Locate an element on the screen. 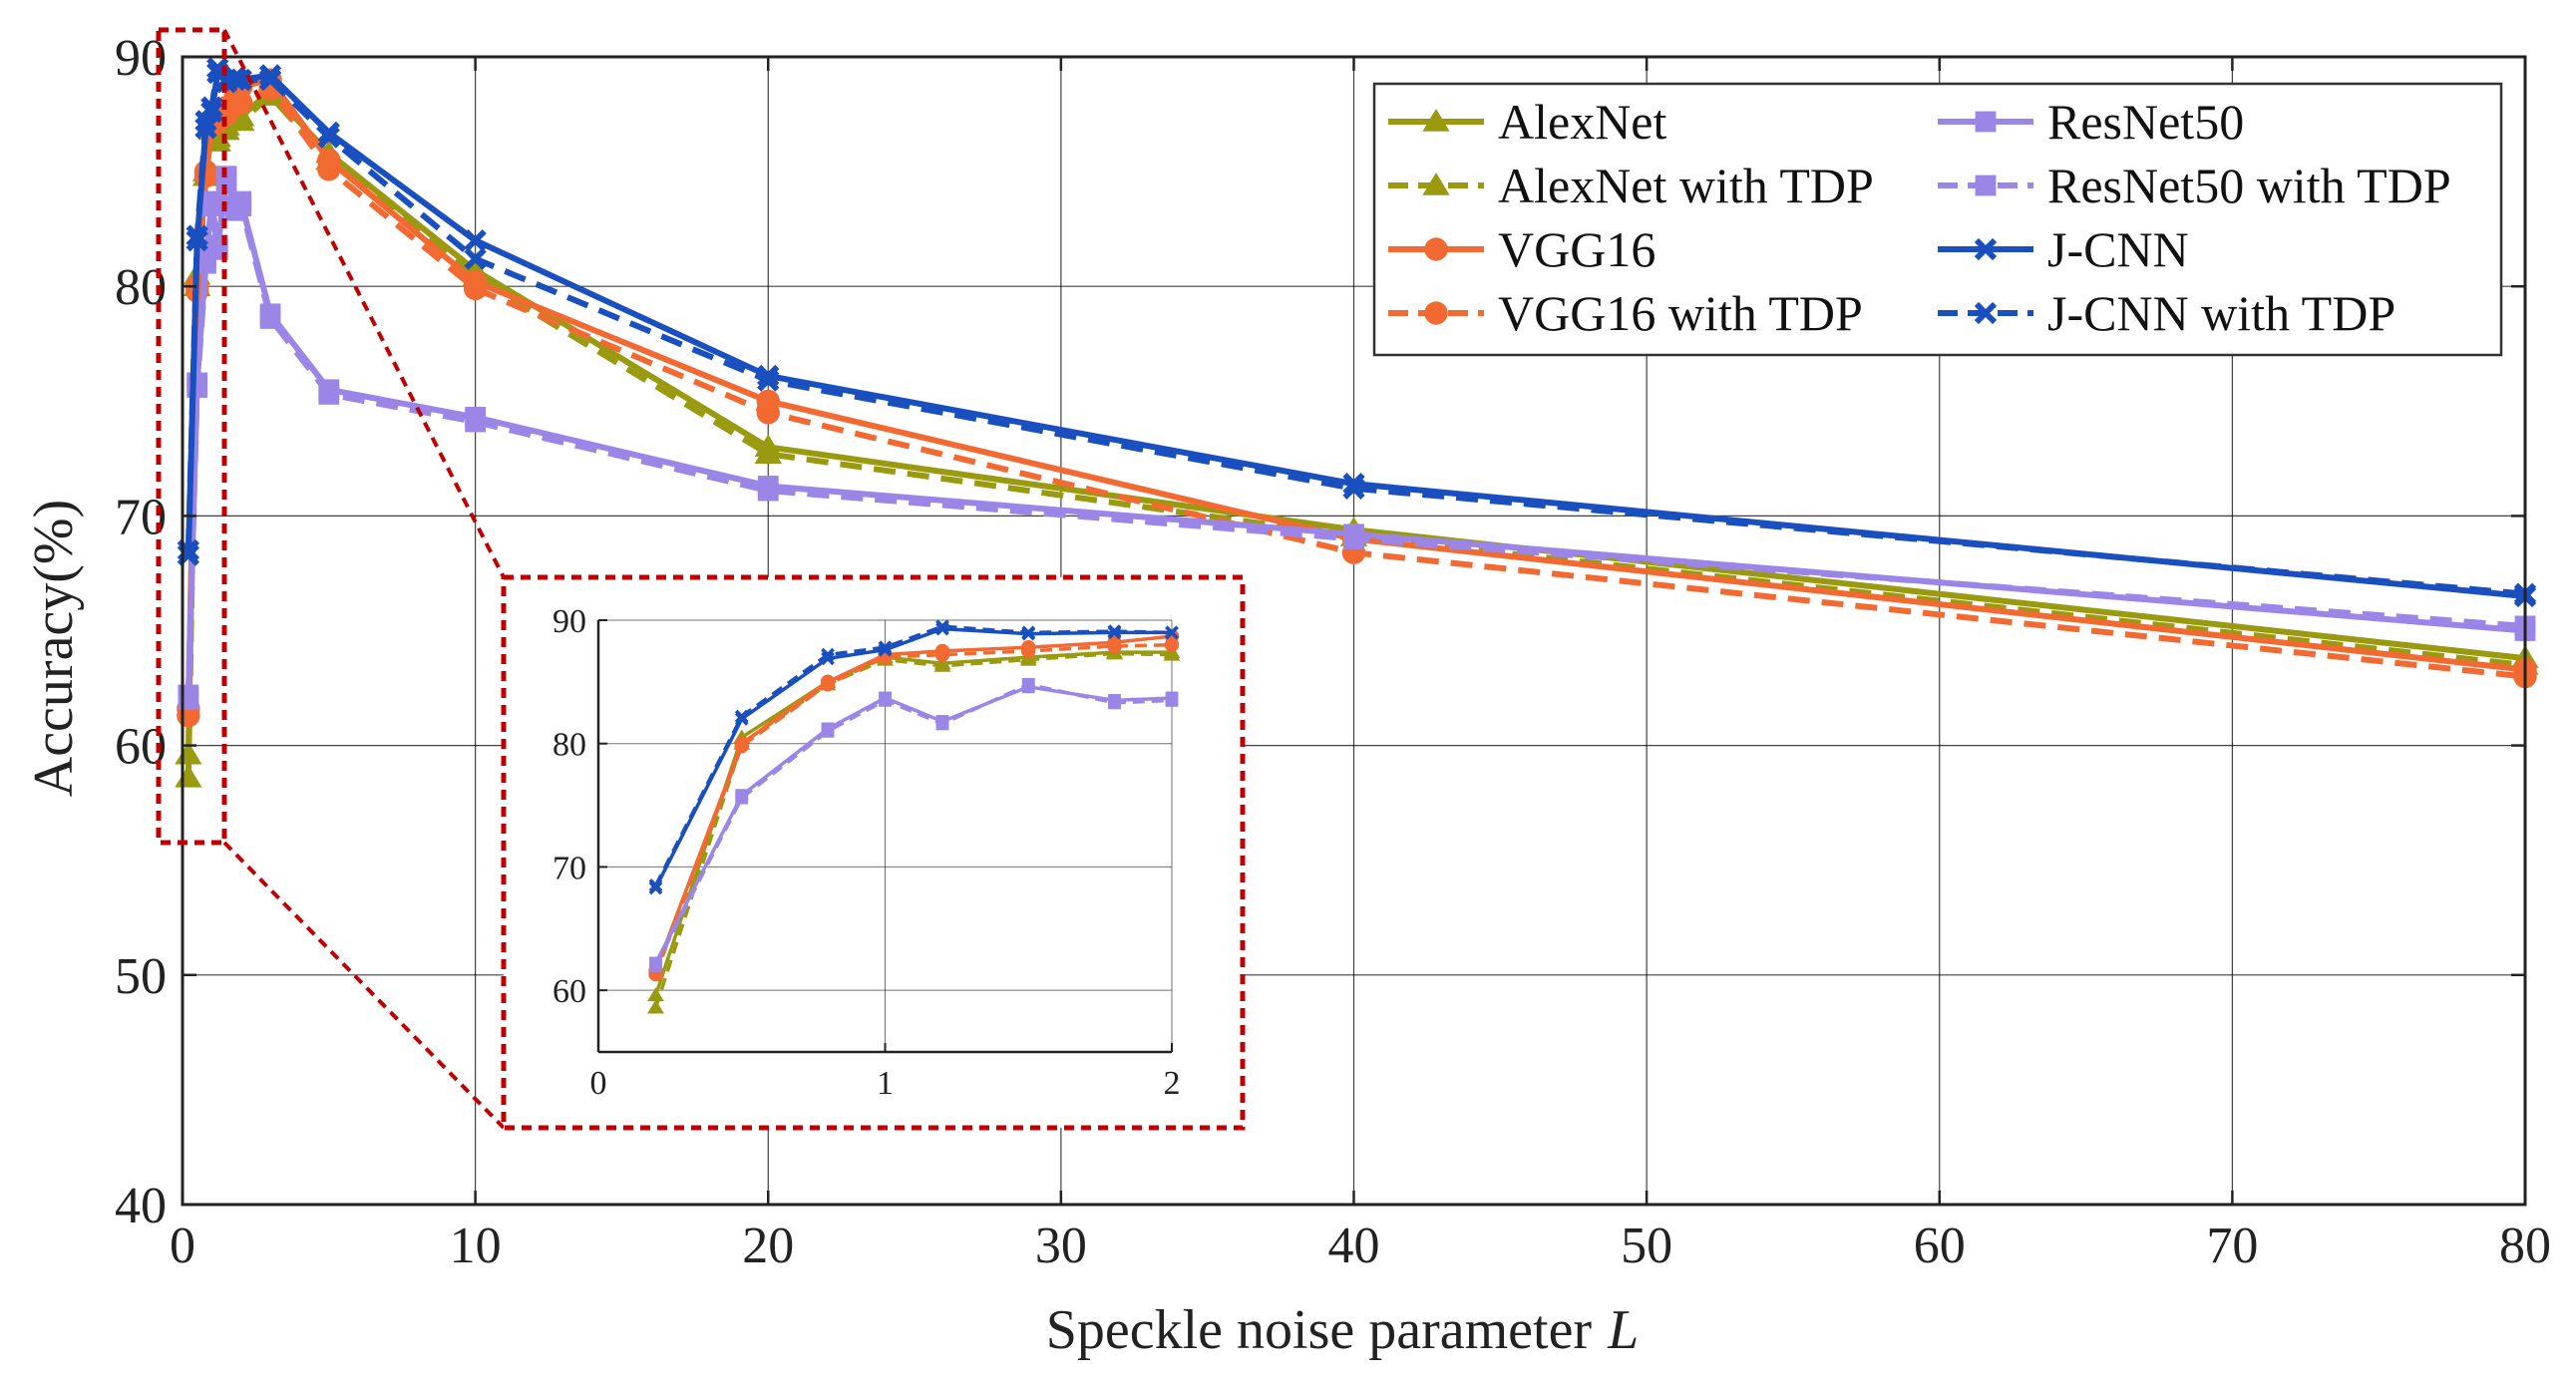 The height and width of the screenshot is (1391, 2576). inset-series-group is located at coordinates (914, 816).